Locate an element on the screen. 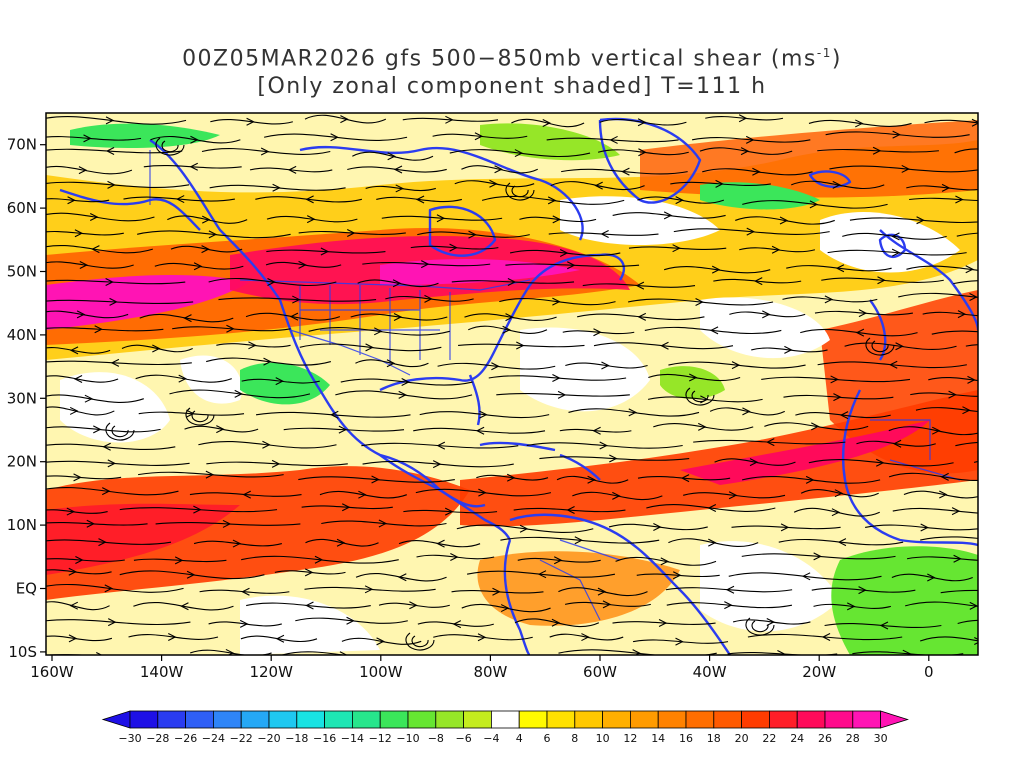 The height and width of the screenshot is (768, 1024). colorbar-label: 16 is located at coordinates (686, 738).